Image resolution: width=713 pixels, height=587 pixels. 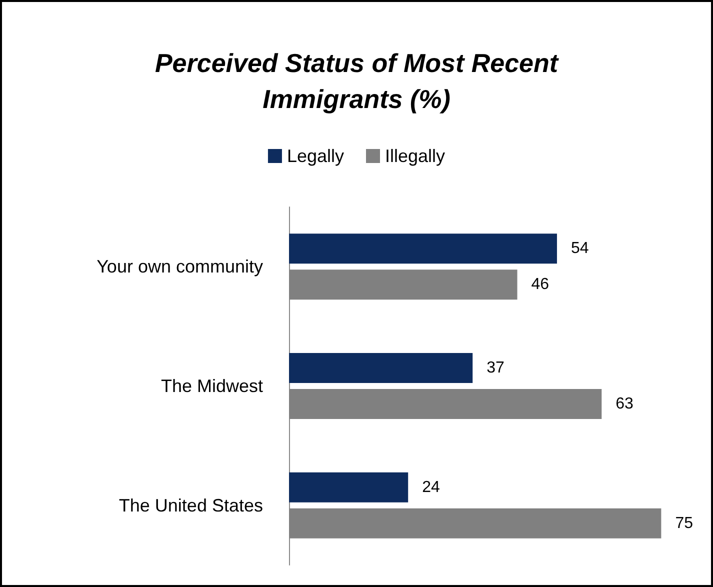 What do you see at coordinates (415, 156) in the screenshot?
I see `legend-label: Illegally` at bounding box center [415, 156].